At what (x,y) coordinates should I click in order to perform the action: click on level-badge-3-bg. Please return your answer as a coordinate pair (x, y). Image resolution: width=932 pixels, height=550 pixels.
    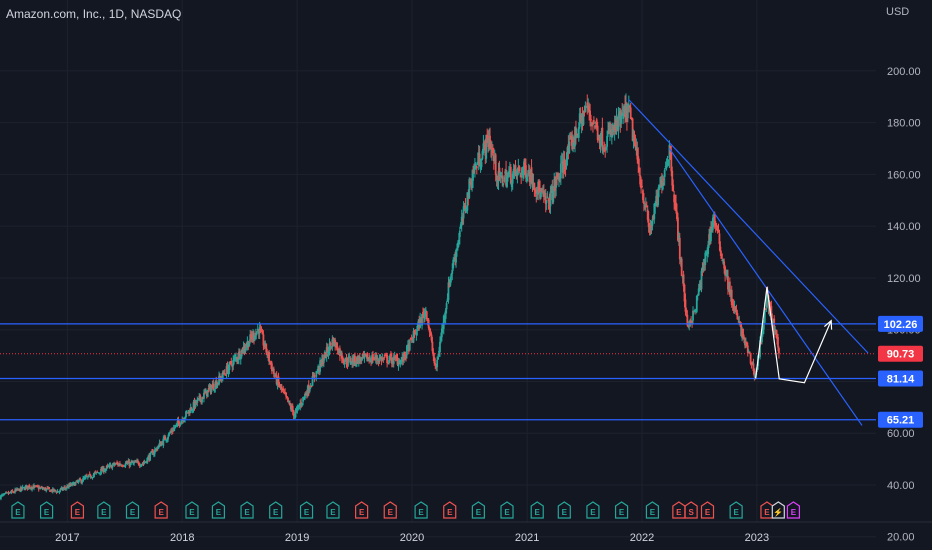
    Looking at the image, I should click on (900, 419).